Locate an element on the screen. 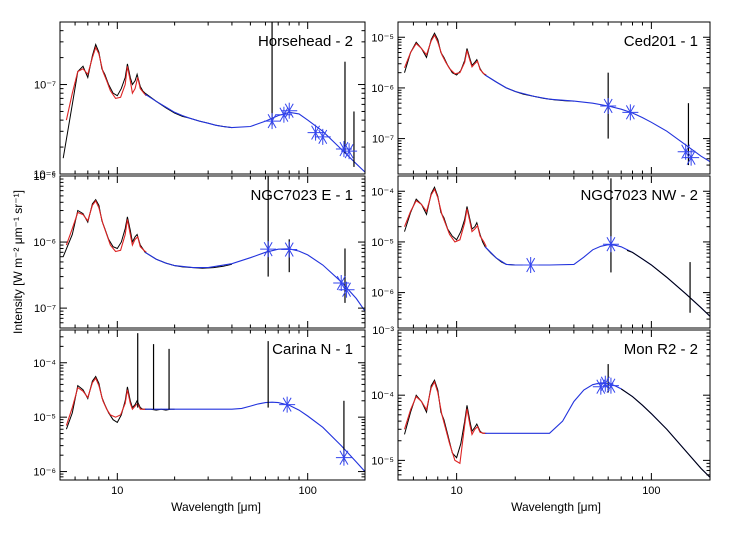  panel-title: NGC7023 E - 1 is located at coordinates (301, 195).